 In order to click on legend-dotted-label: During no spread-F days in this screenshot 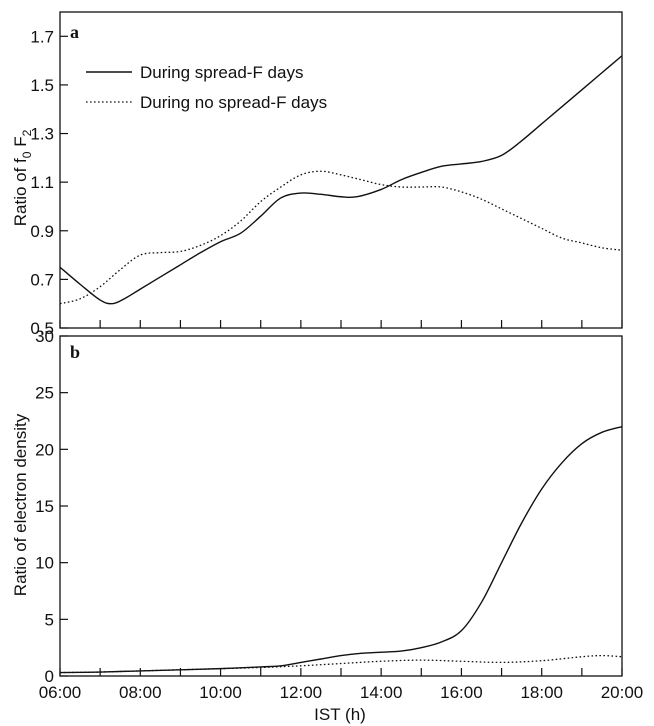, I will do `click(233, 102)`.